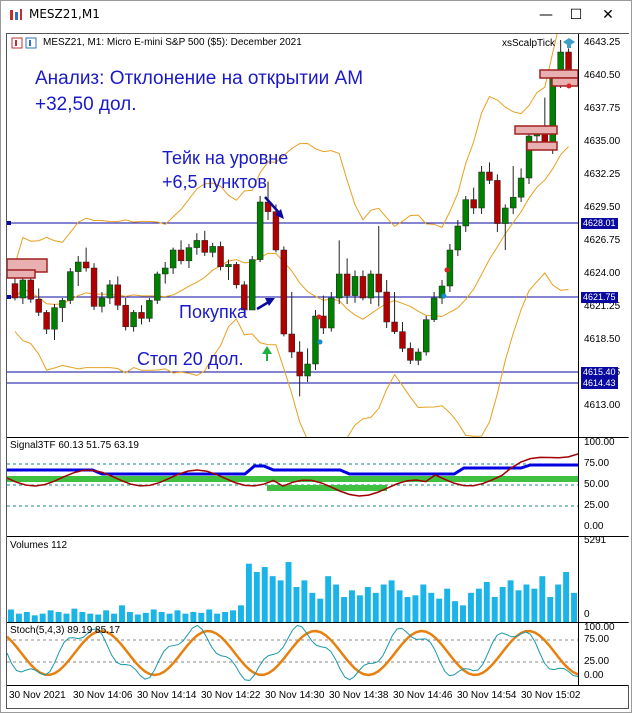 This screenshot has height=713, width=632. What do you see at coordinates (316, 15) in the screenshot?
I see `title-bar: MESZ21,M1 — ☐ ✕` at bounding box center [316, 15].